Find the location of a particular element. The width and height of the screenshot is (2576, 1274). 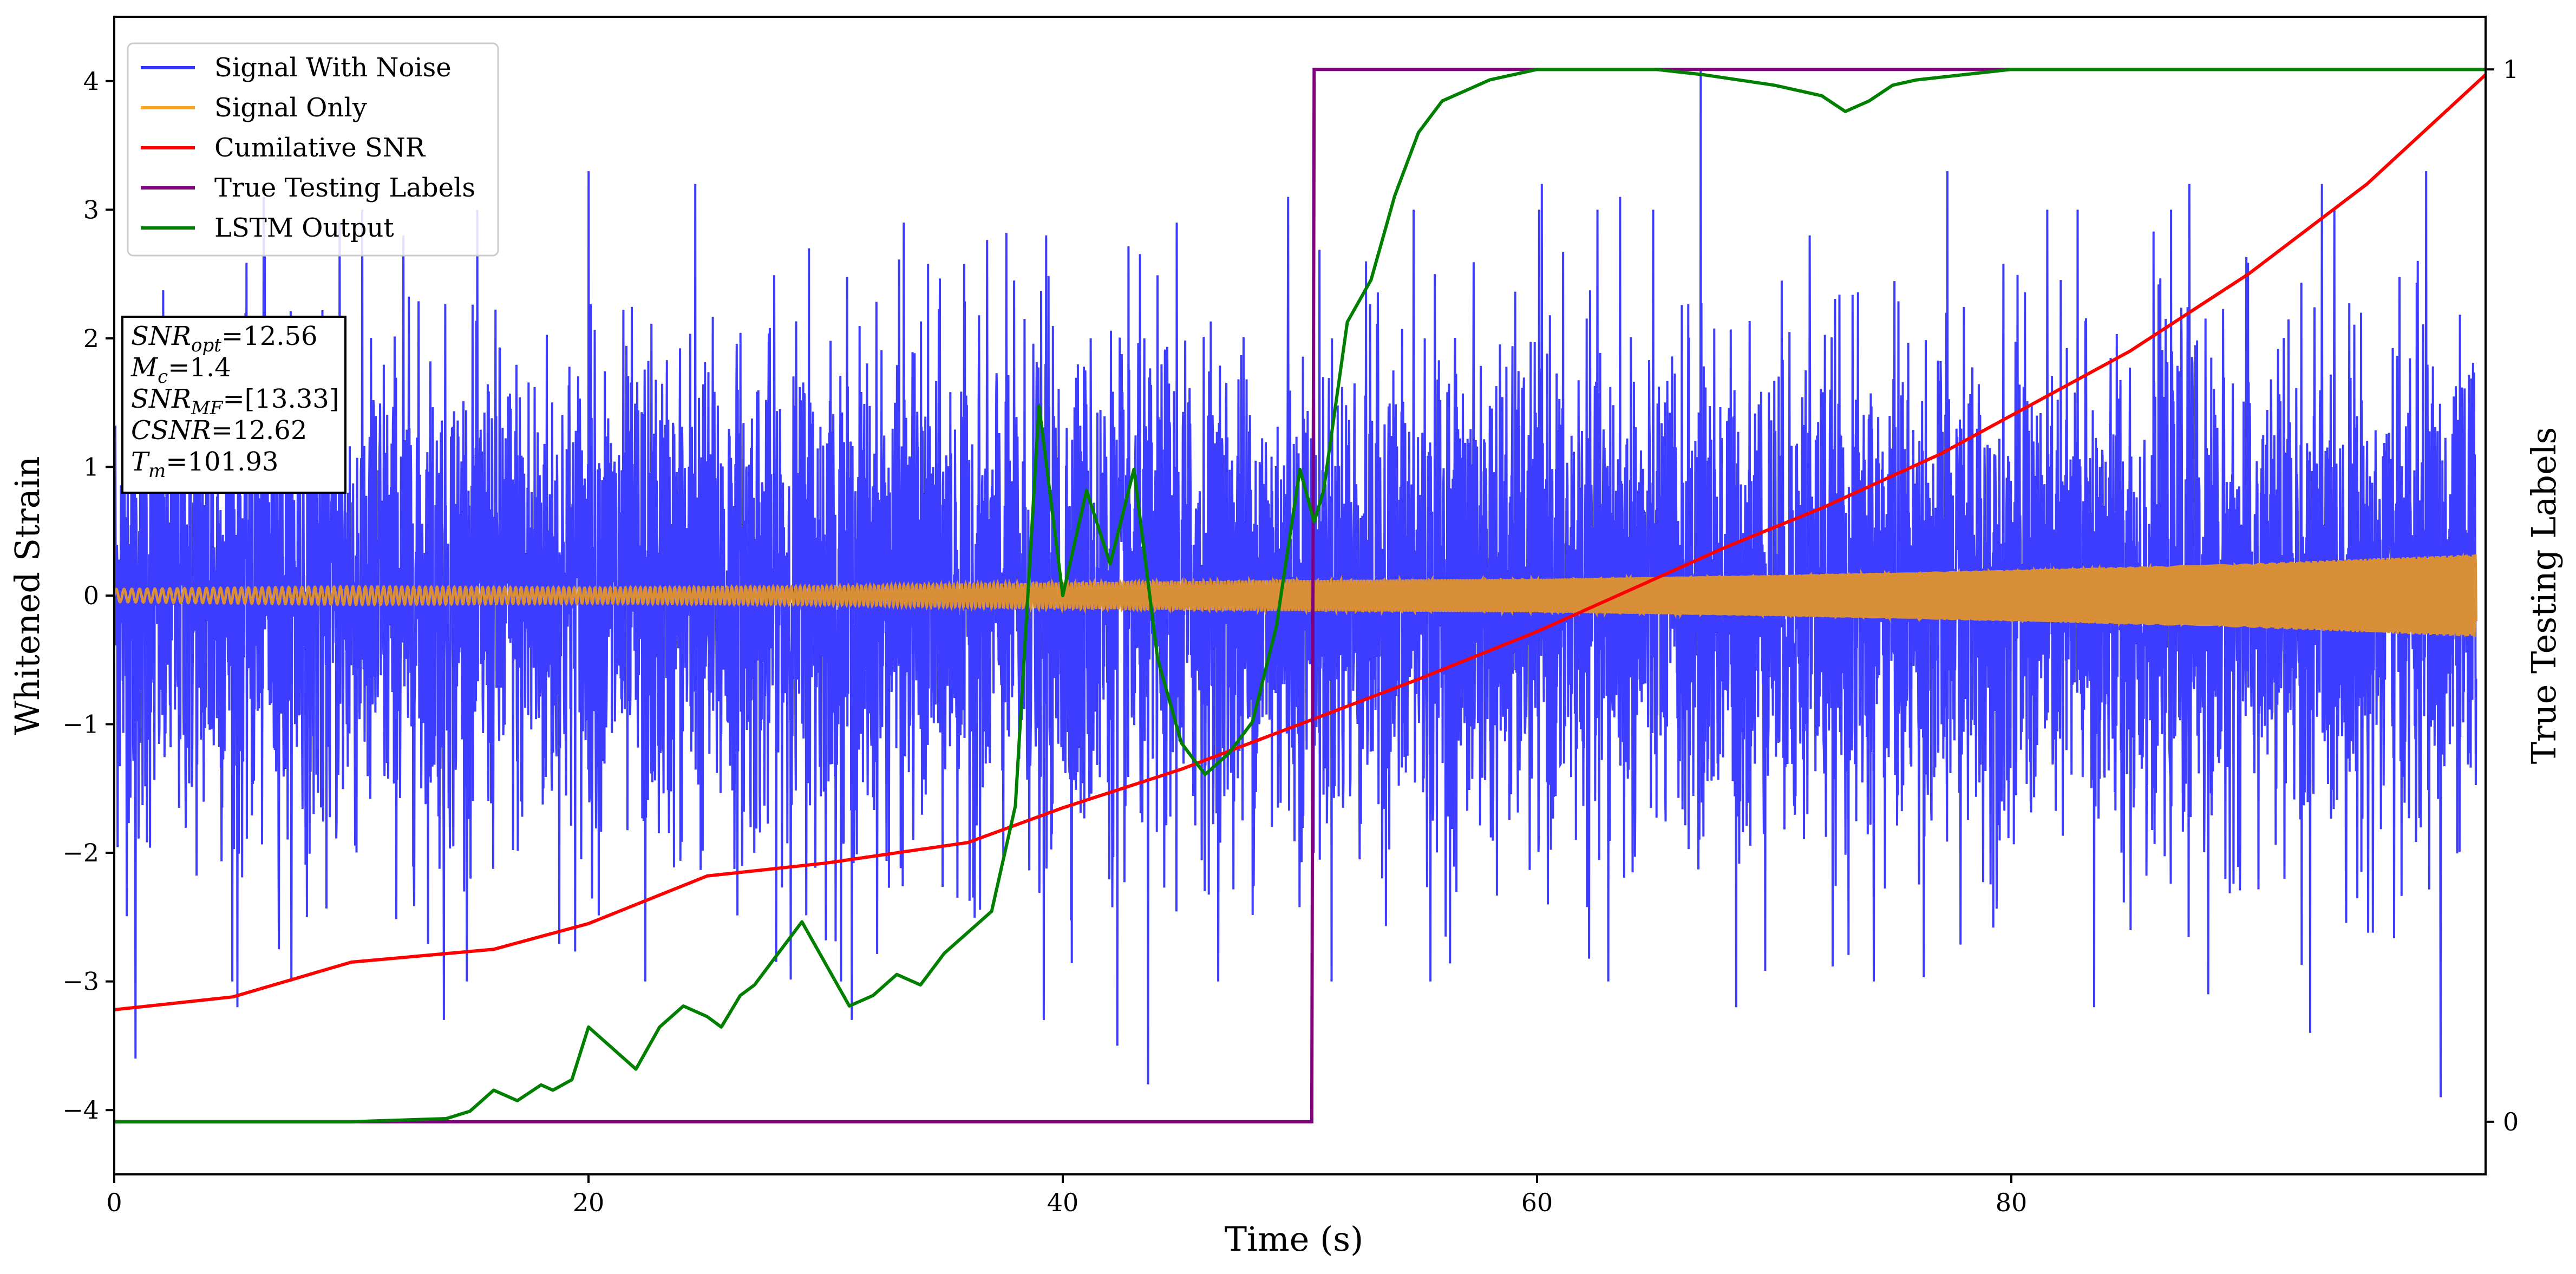

annotation-frame is located at coordinates (233, 405).